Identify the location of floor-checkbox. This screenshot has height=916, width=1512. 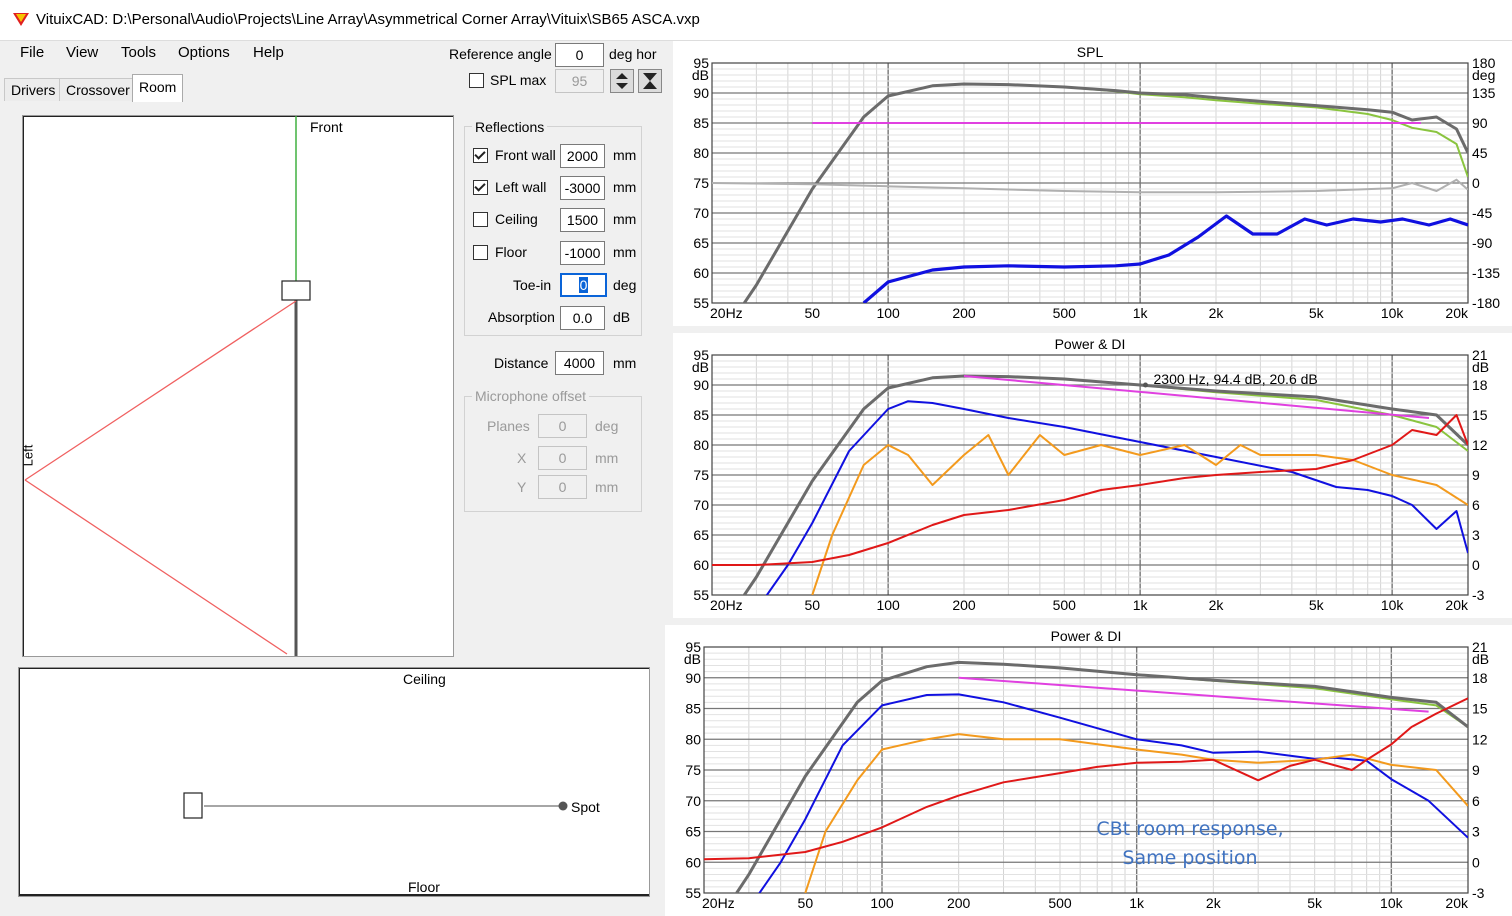
(480, 252).